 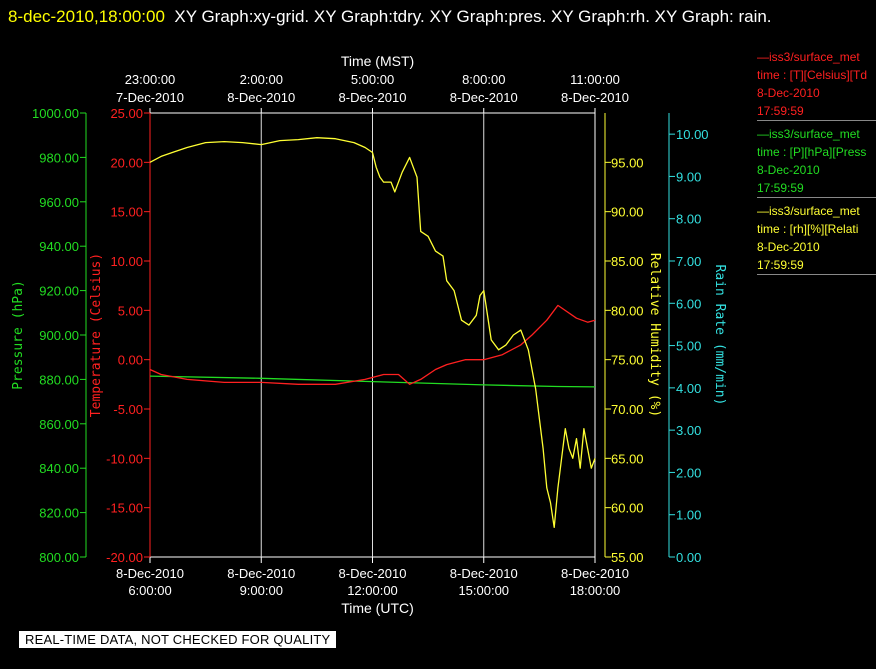 What do you see at coordinates (124, 508) in the screenshot?
I see `temperature-tick-label: -15.00` at bounding box center [124, 508].